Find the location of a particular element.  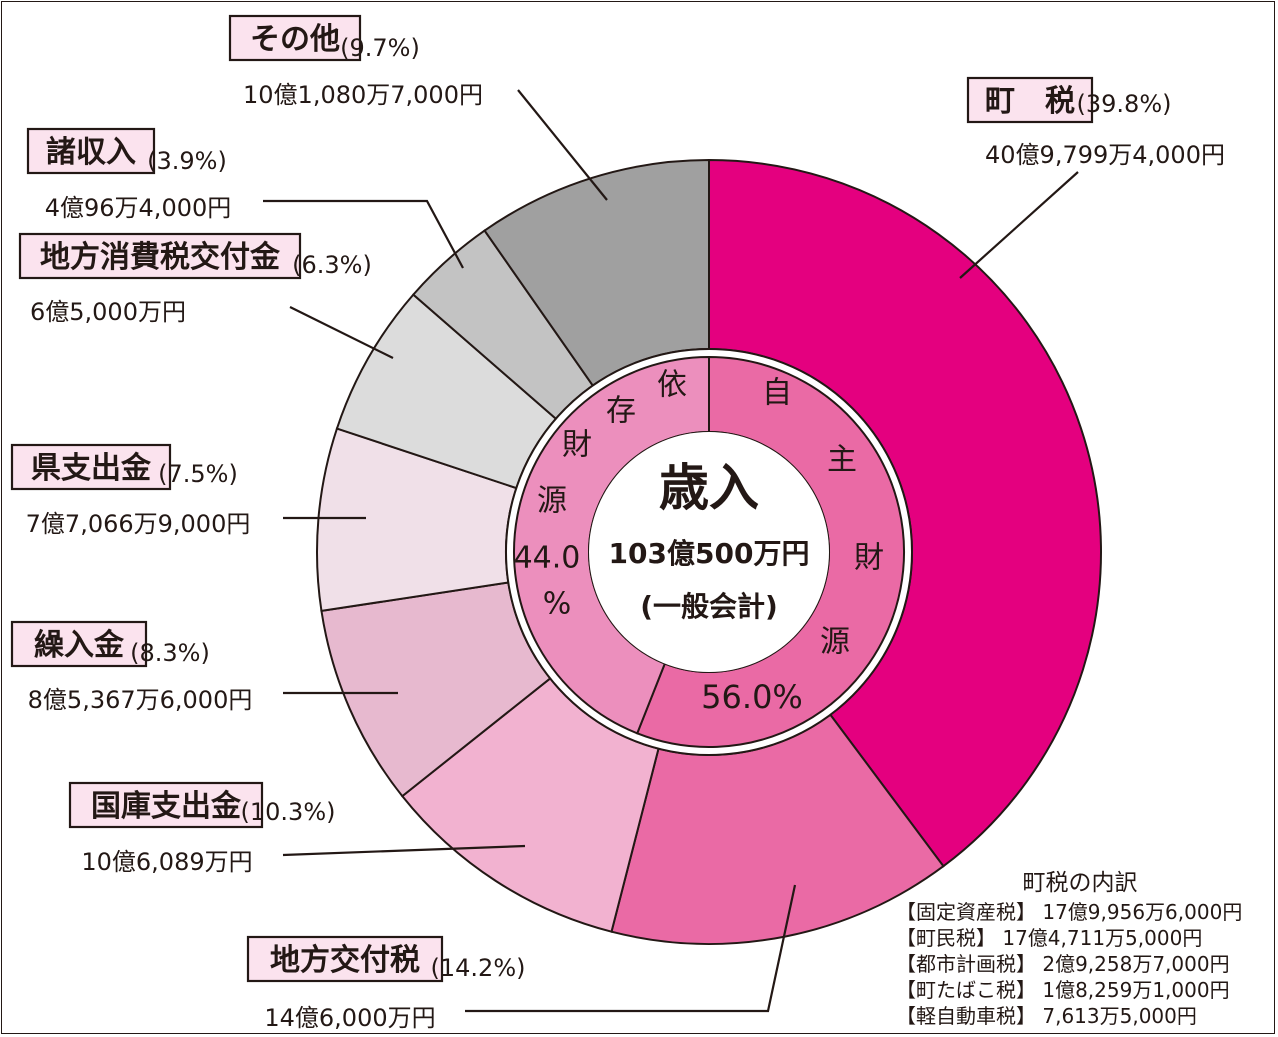

slice-label-3: 繰入金 is located at coordinates (79, 645).